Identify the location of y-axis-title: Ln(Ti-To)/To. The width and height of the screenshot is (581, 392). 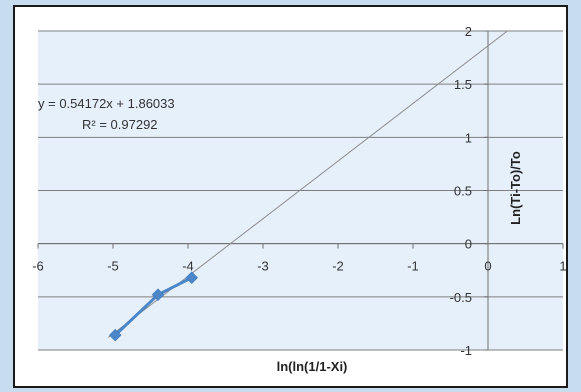
(515, 188).